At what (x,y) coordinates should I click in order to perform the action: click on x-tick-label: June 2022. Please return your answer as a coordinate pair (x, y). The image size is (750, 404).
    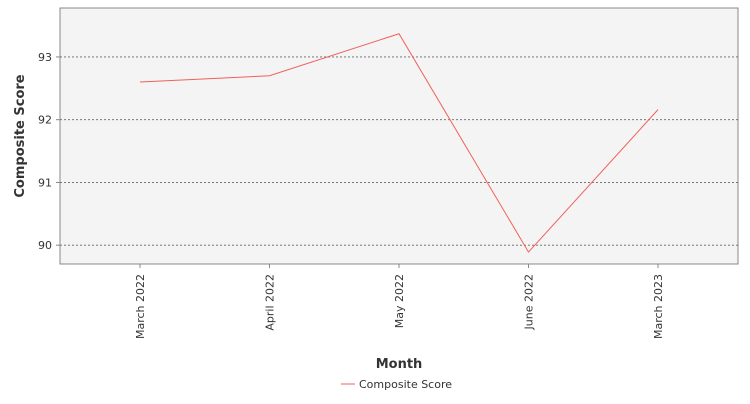
    Looking at the image, I should click on (529, 302).